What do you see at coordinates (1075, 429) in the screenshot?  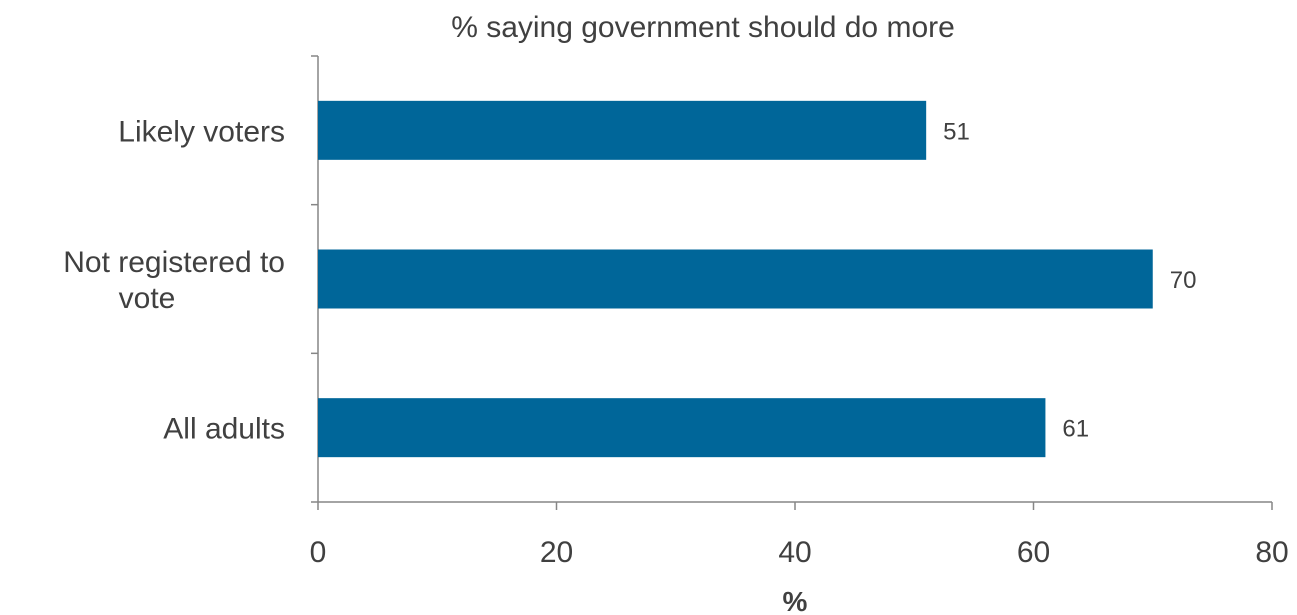 I see `data-label: 61` at bounding box center [1075, 429].